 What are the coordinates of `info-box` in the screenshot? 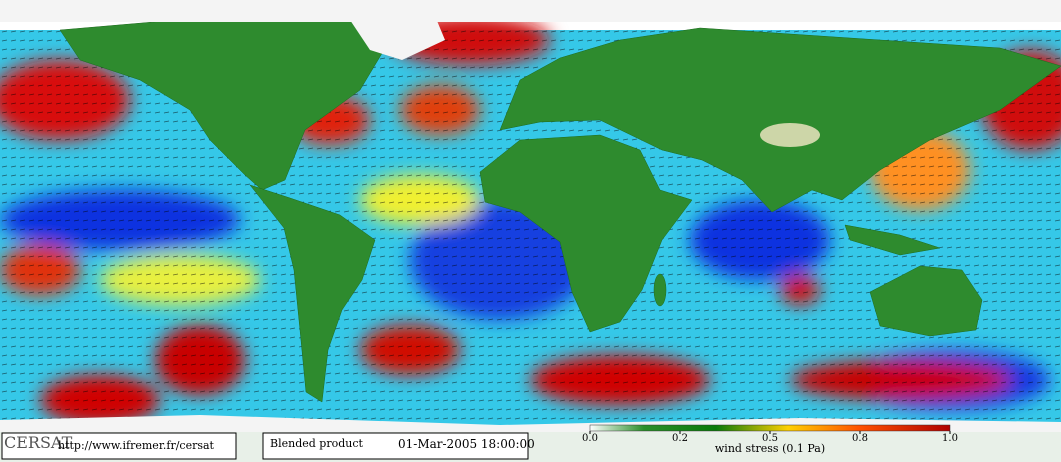 It's located at (119, 446).